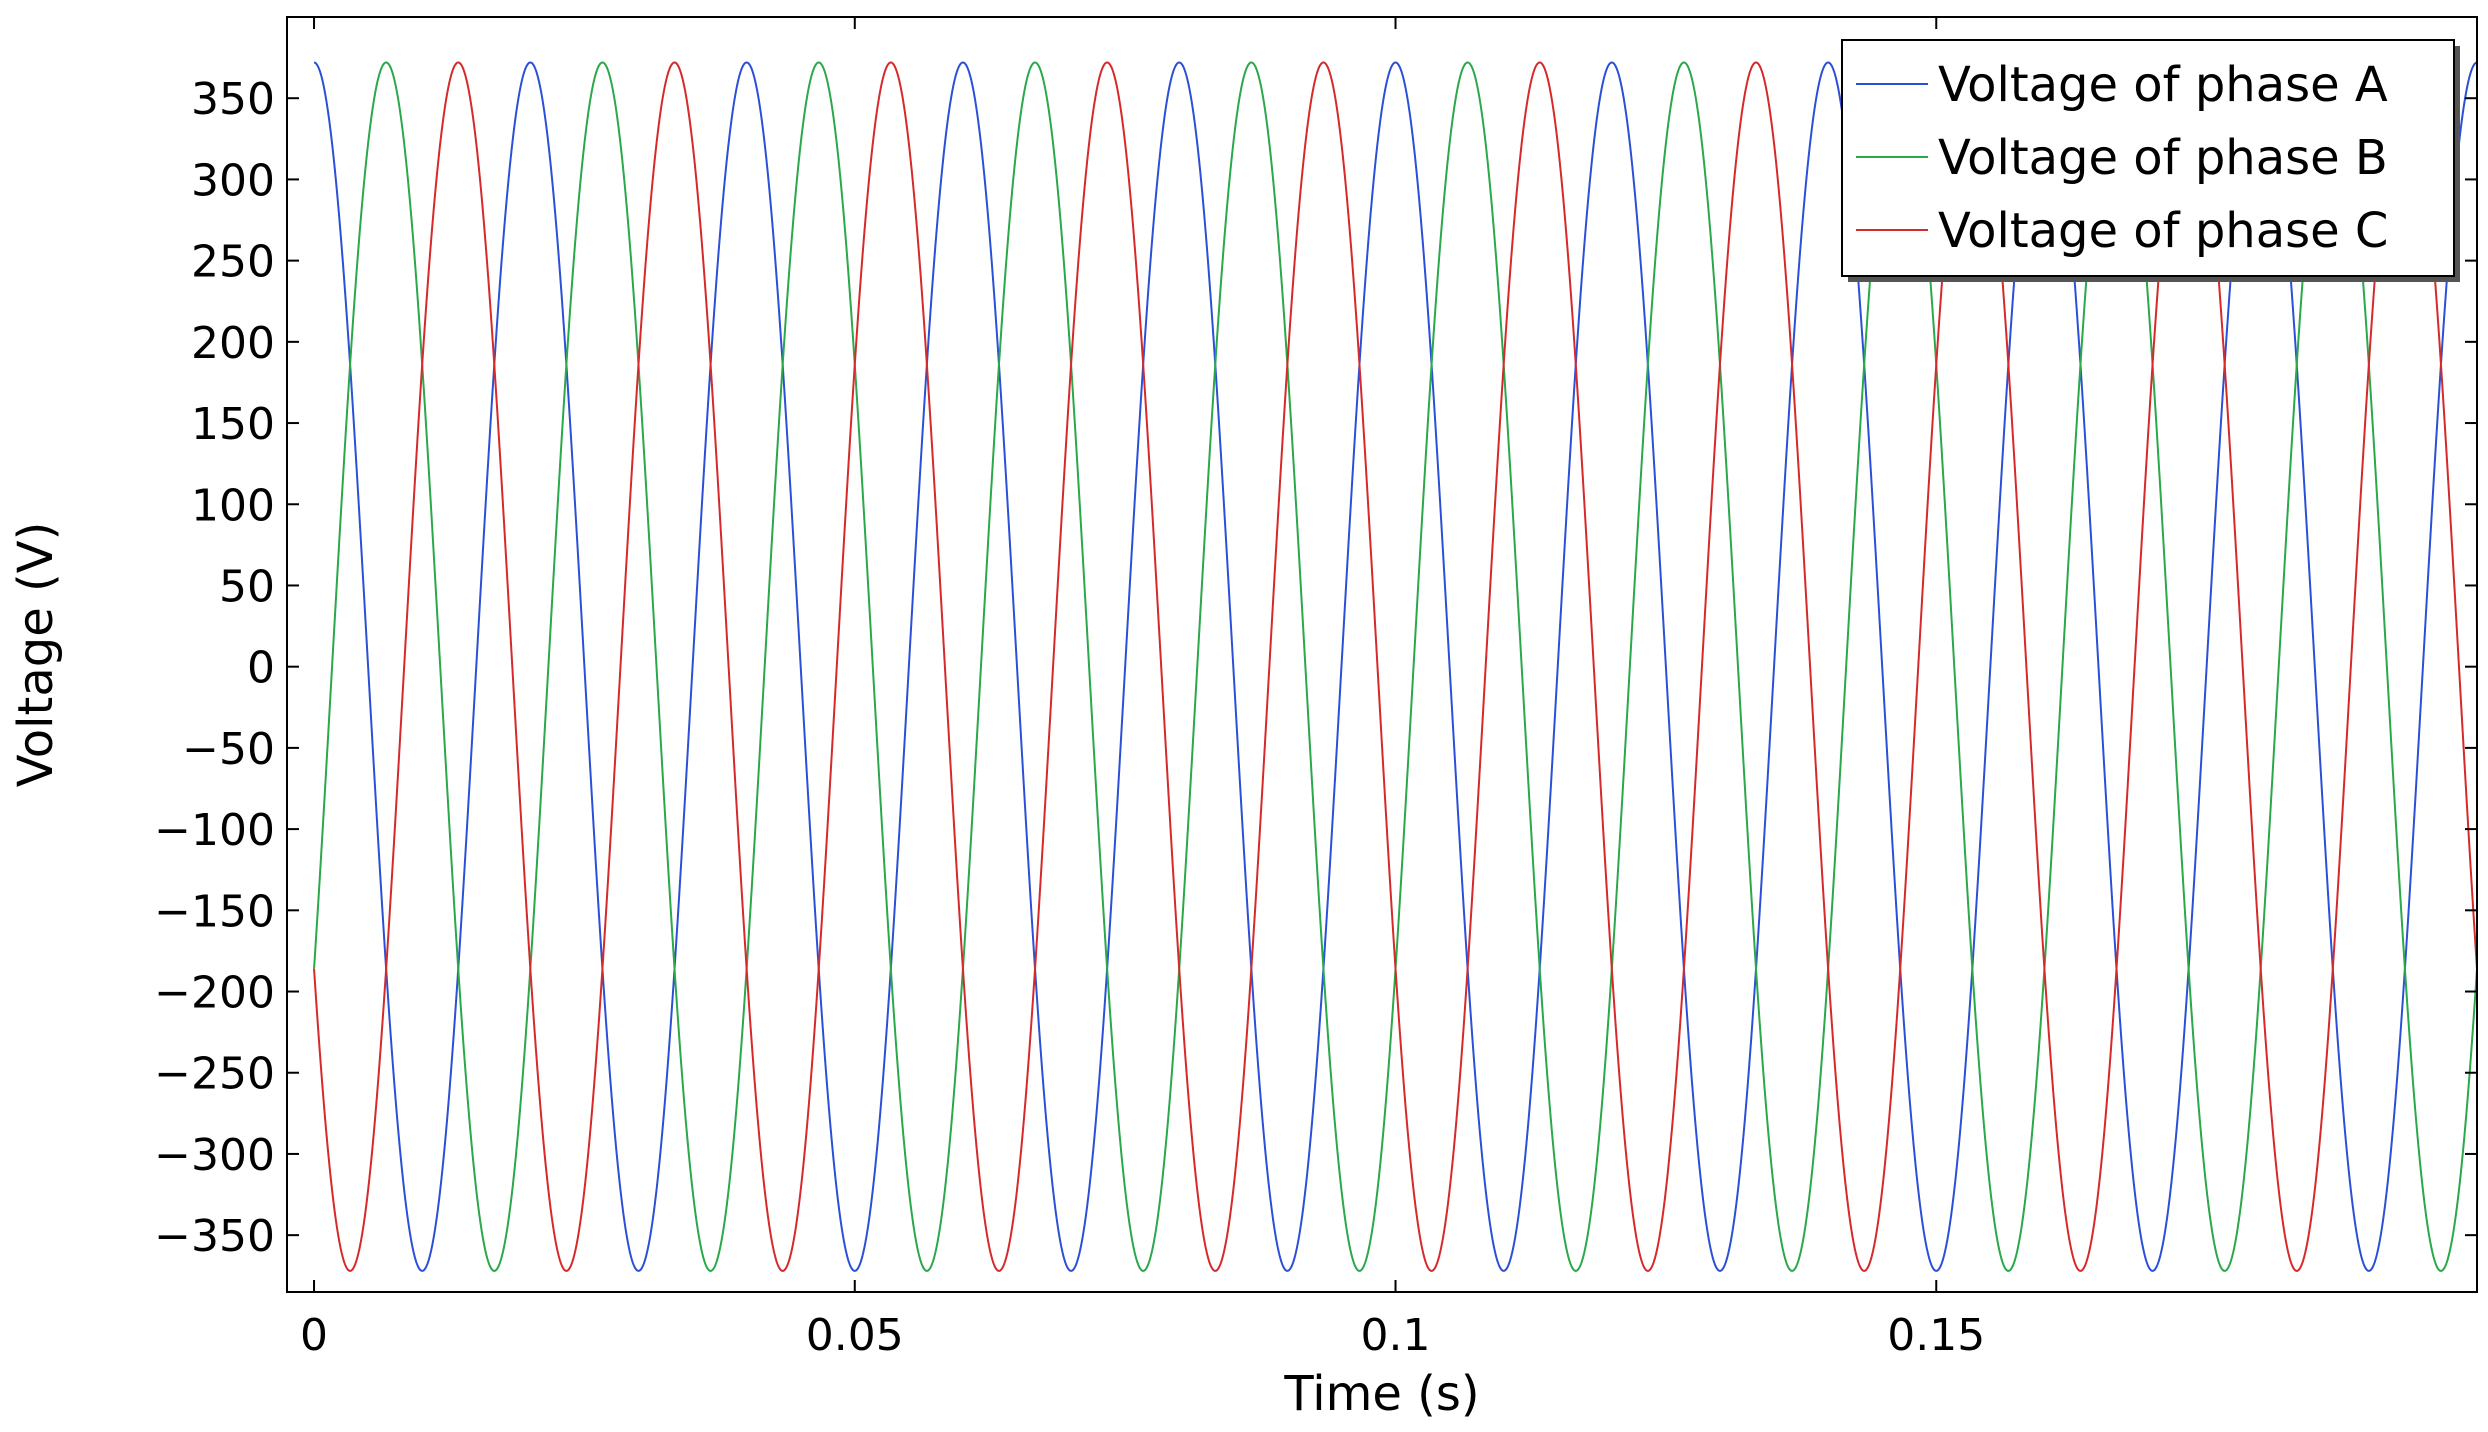  Describe the element at coordinates (2163, 158) in the screenshot. I see `legend-entry-label: Voltage of phase B` at that location.